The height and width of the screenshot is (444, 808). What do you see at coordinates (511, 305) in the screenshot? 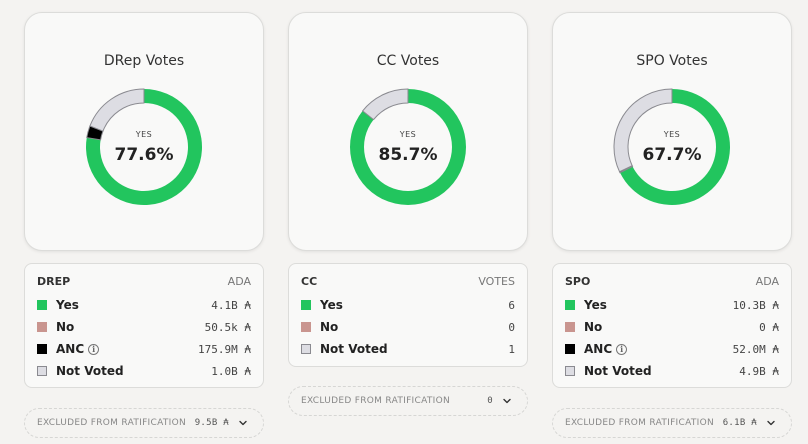
I see `legend-row-value: 6` at bounding box center [511, 305].